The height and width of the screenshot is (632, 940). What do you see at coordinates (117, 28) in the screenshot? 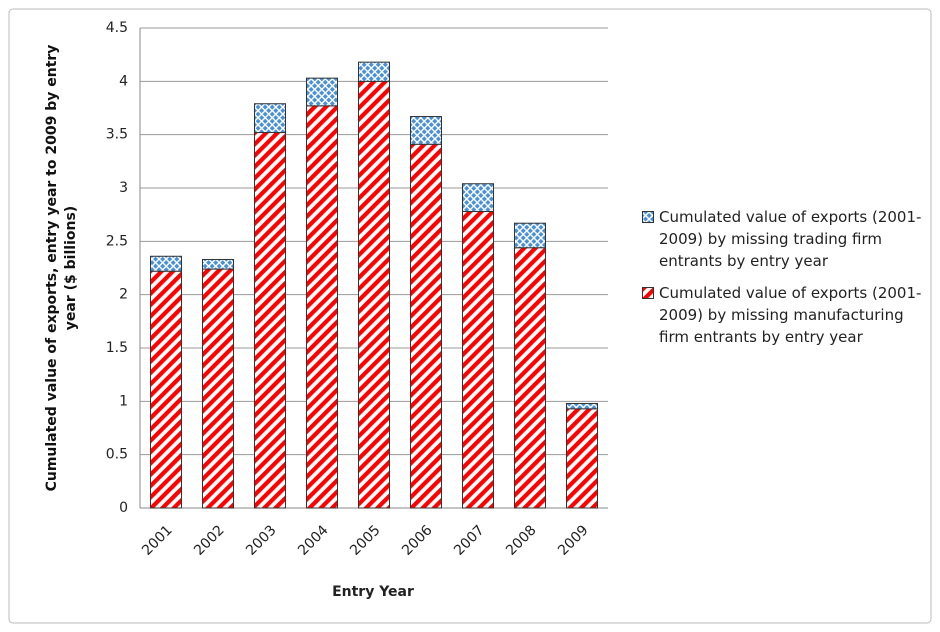
I see `y-tick-label: 4.5` at bounding box center [117, 28].